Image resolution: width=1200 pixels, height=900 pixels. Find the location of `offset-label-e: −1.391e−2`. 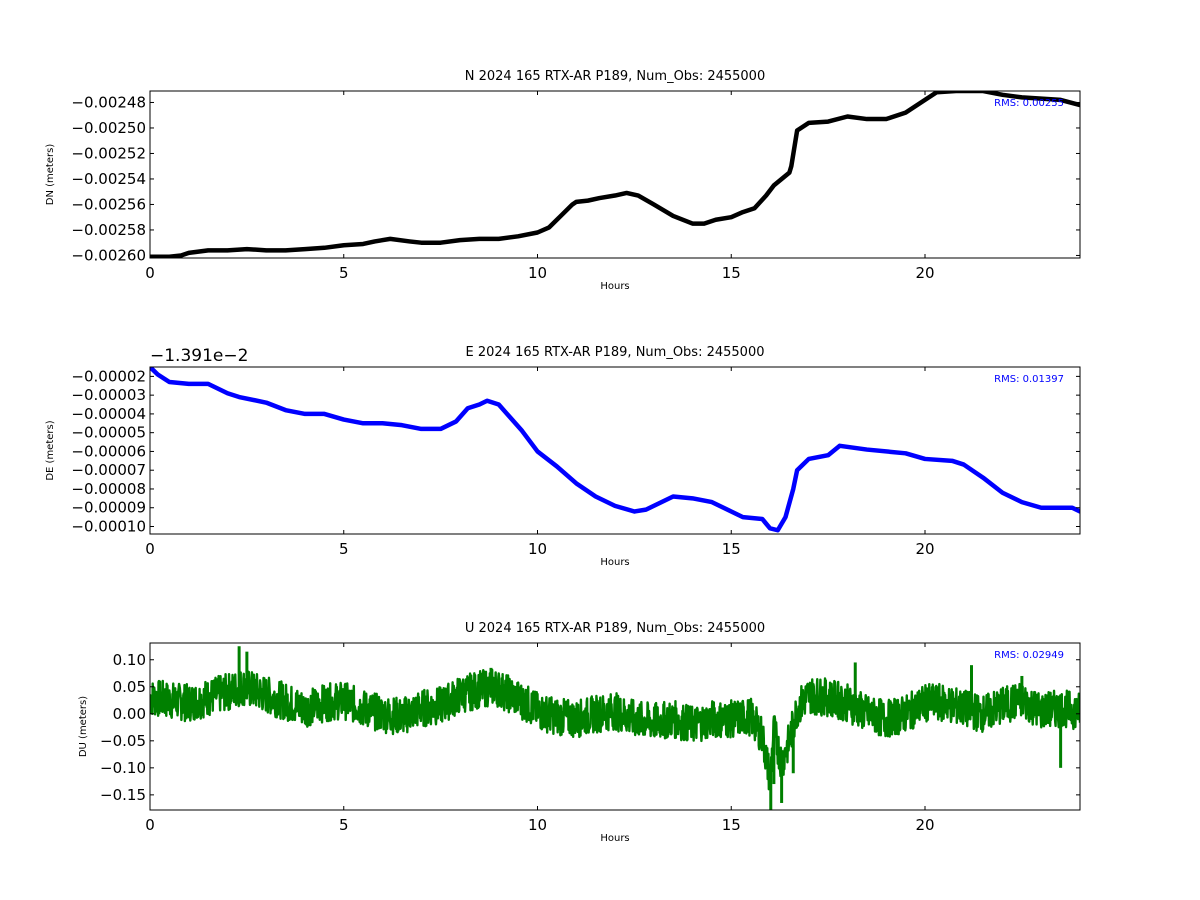

offset-label-e: −1.391e−2 is located at coordinates (199, 356).